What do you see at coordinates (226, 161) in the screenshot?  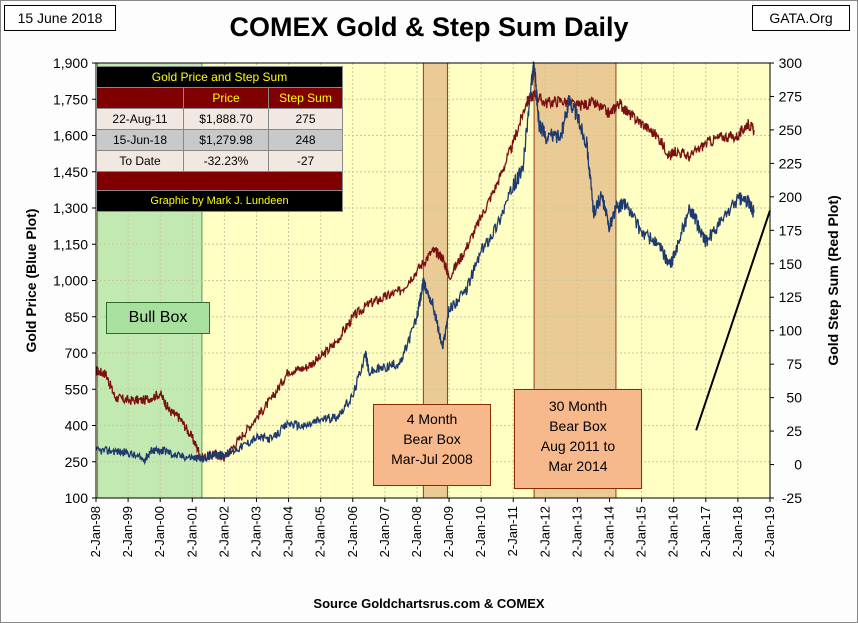 I see `table-cell: -32.23%` at bounding box center [226, 161].